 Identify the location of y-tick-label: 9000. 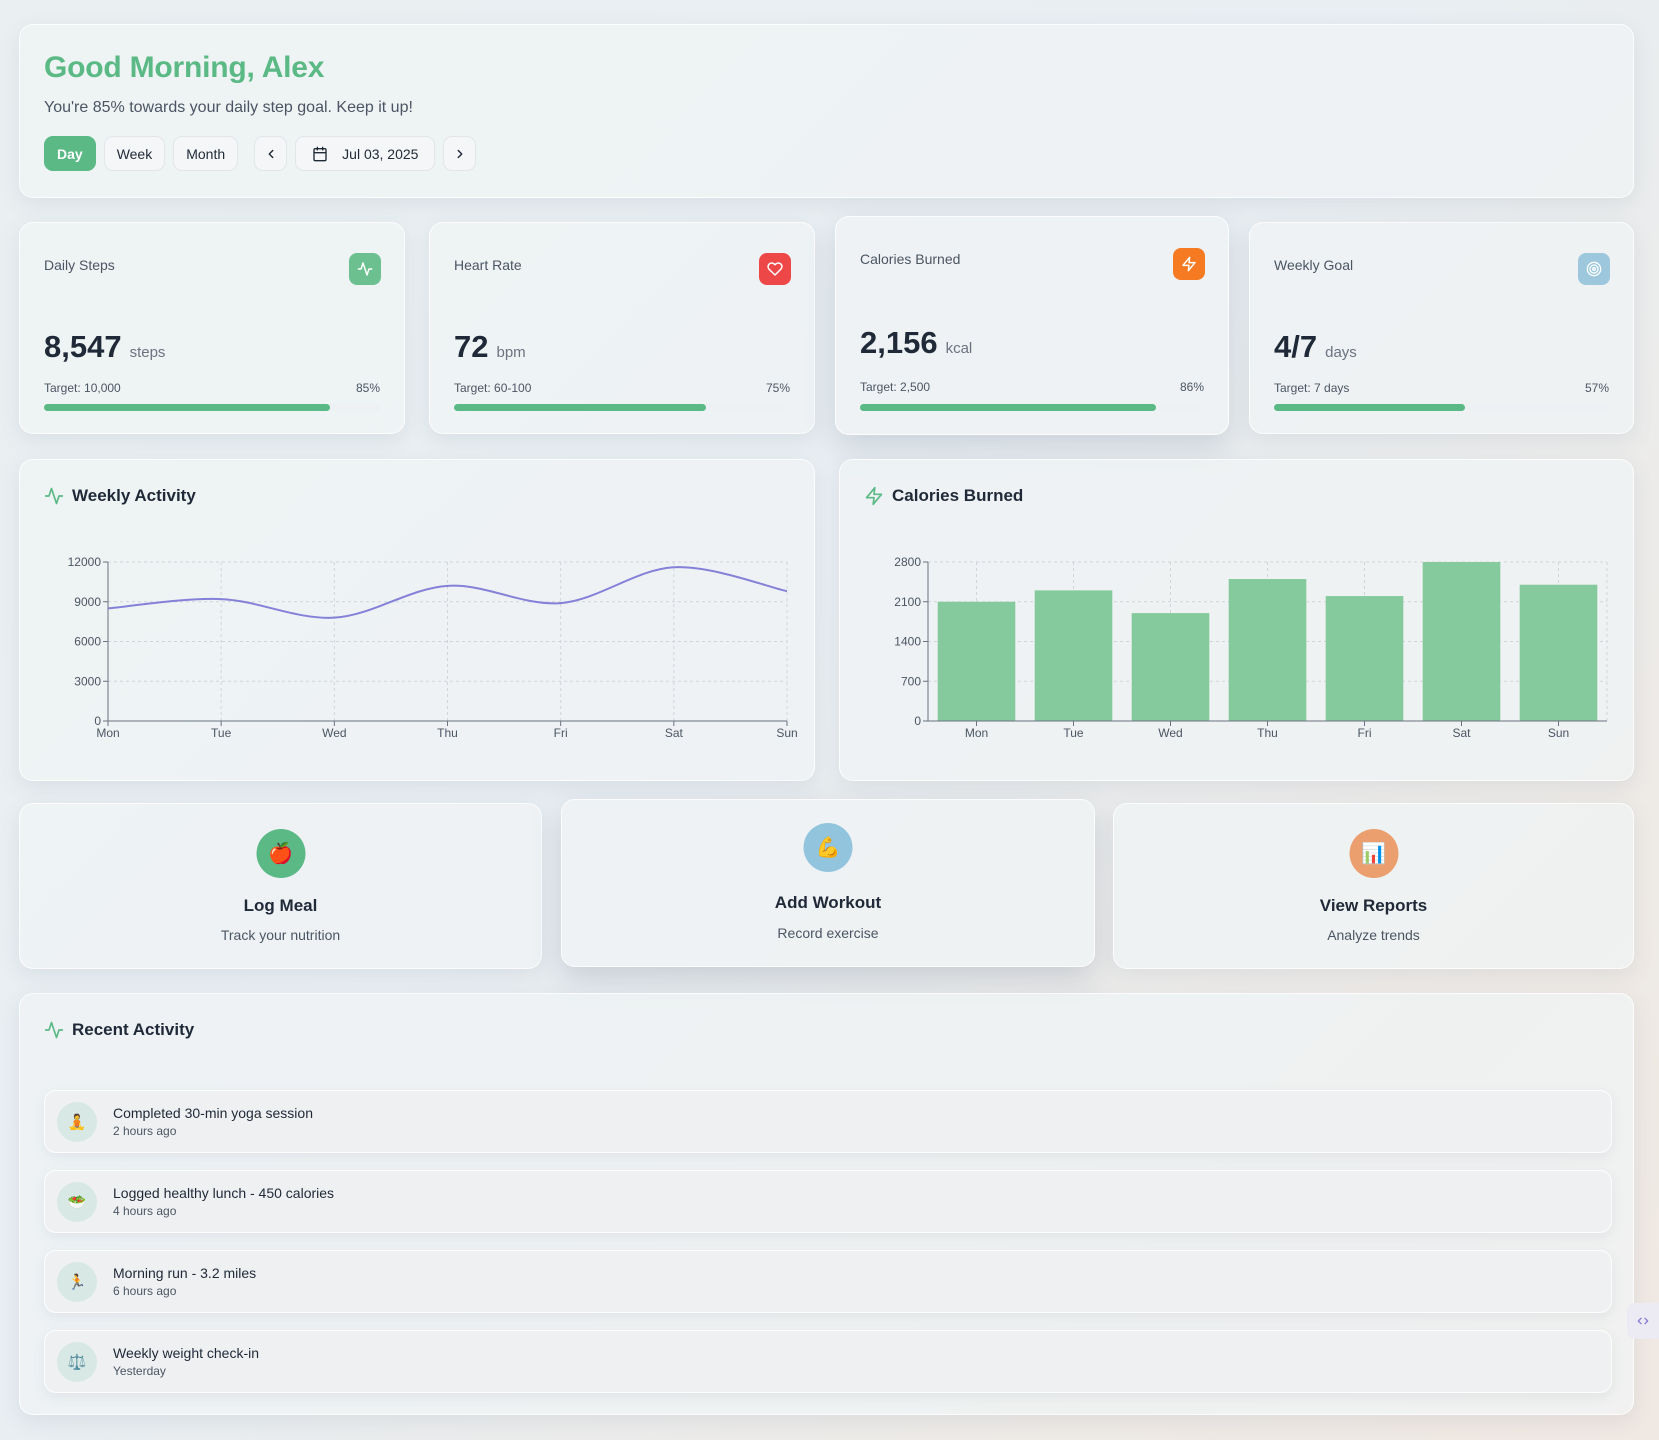
(87, 602).